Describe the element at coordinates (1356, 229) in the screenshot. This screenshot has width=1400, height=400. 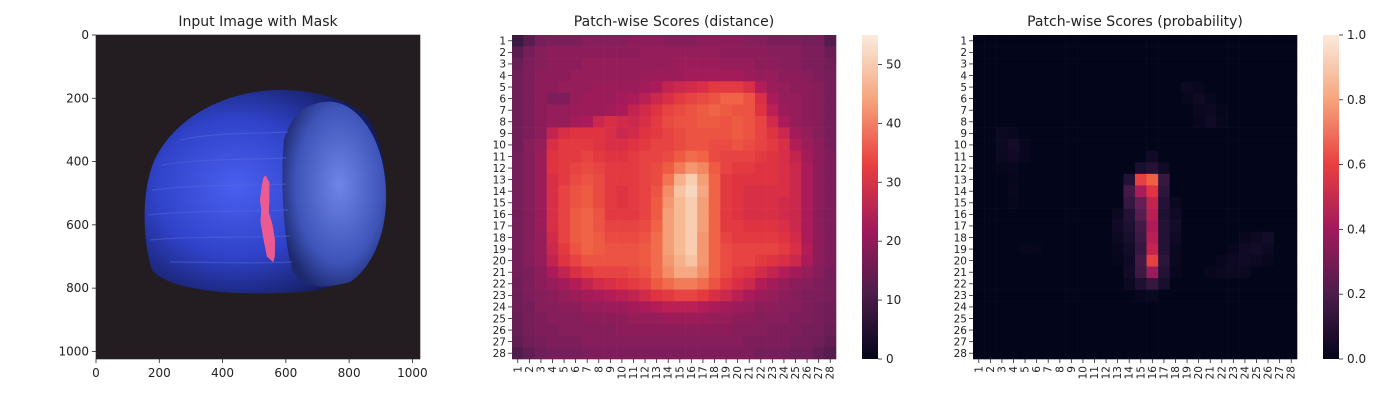
I see `probability-heatmap-colorbar-tick-label: 0.4` at that location.